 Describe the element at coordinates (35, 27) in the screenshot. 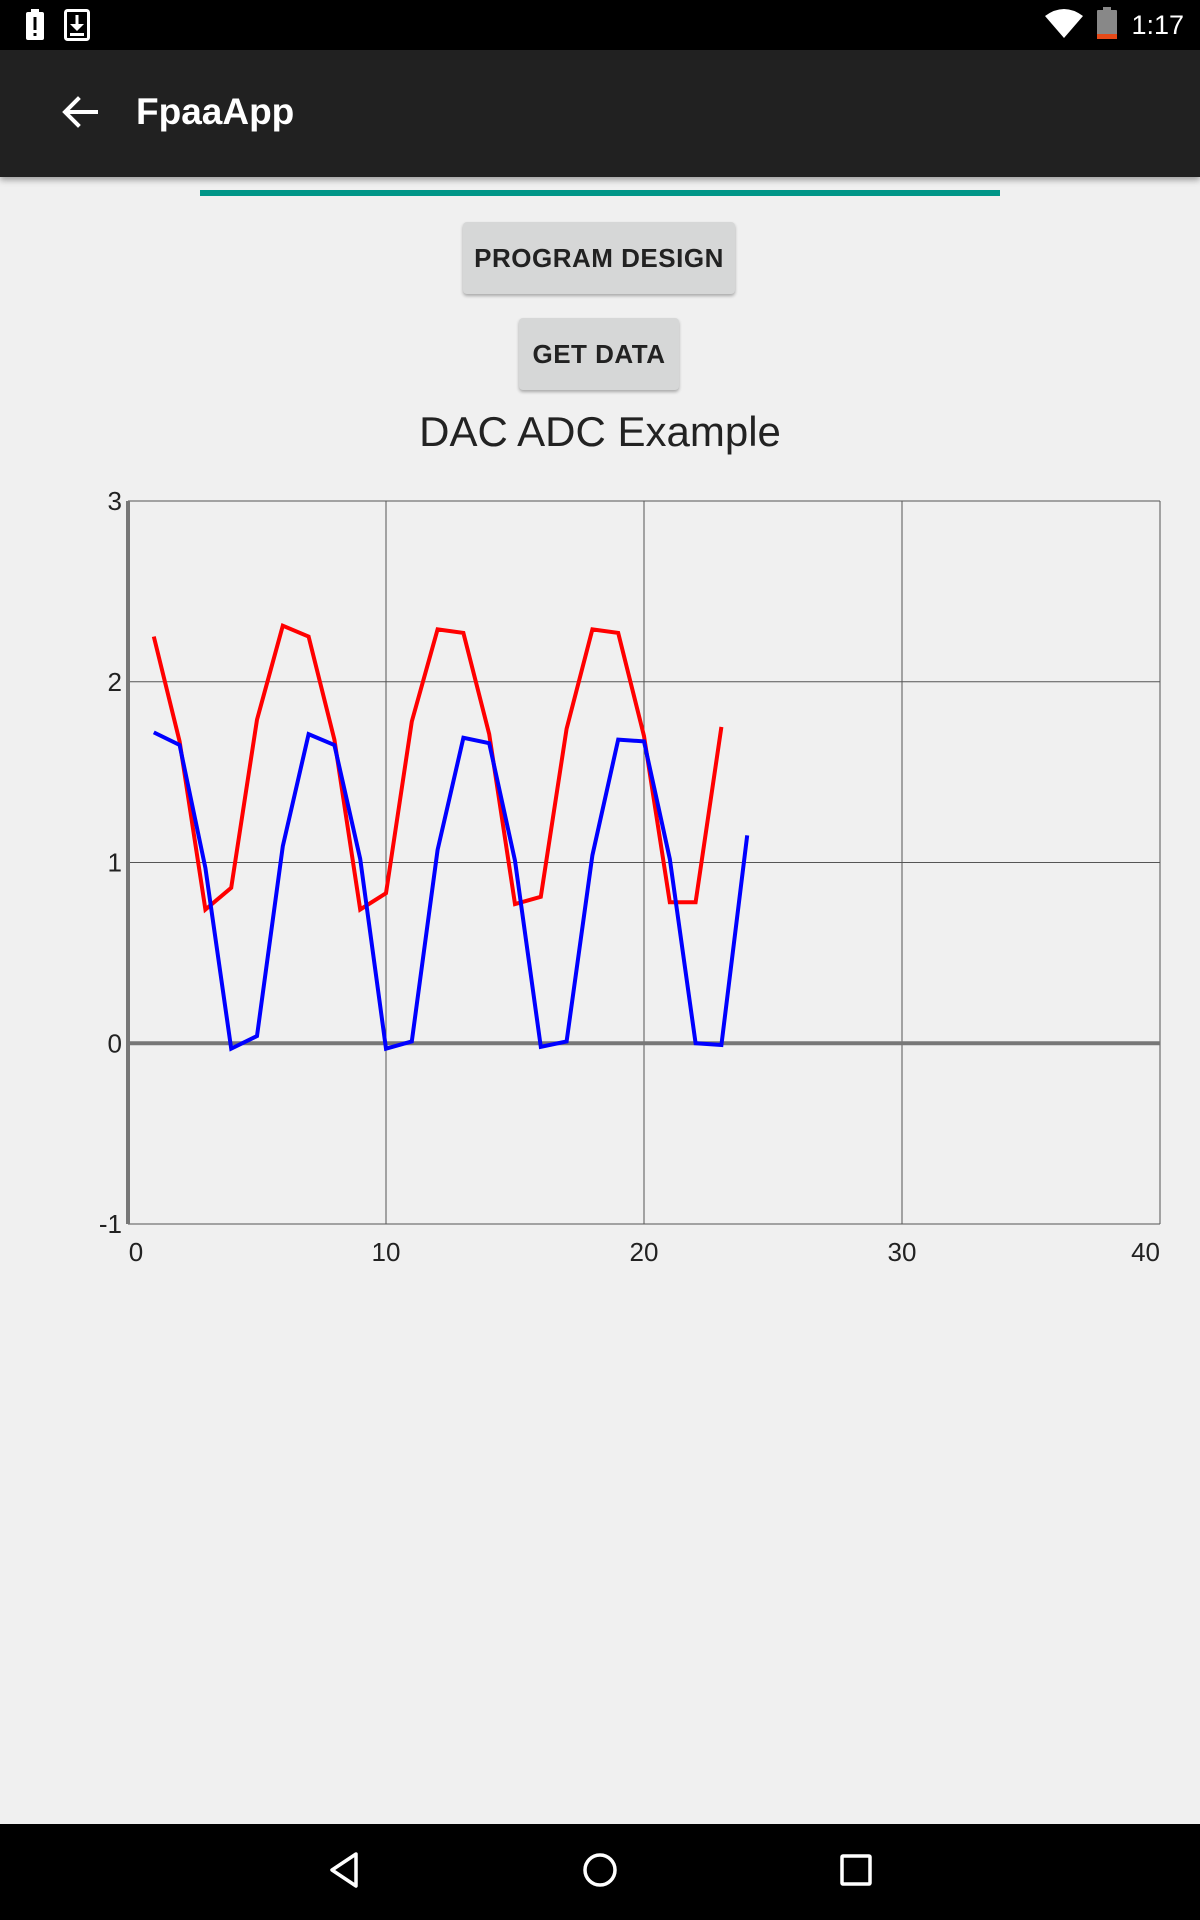

I see `battery-alert-icon` at that location.